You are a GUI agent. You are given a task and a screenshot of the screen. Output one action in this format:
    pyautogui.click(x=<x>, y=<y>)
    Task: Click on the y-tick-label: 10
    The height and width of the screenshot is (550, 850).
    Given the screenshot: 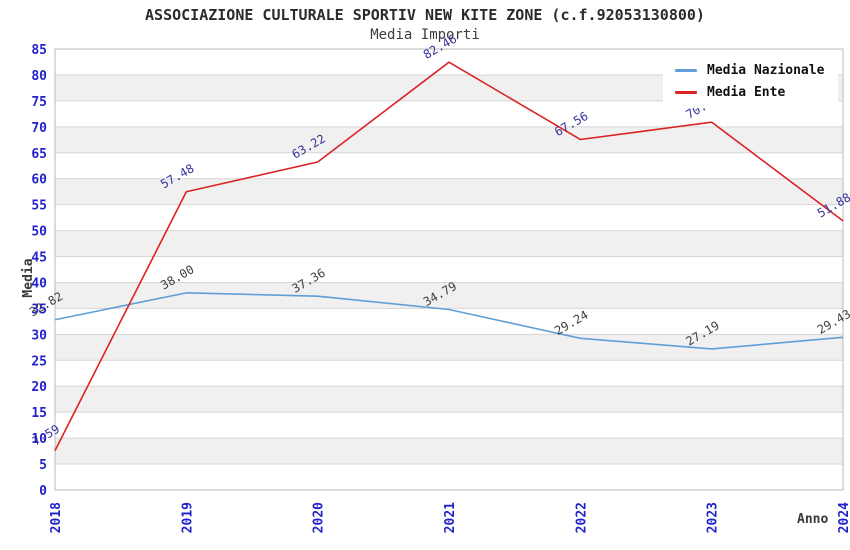 What is the action you would take?
    pyautogui.click(x=39, y=439)
    